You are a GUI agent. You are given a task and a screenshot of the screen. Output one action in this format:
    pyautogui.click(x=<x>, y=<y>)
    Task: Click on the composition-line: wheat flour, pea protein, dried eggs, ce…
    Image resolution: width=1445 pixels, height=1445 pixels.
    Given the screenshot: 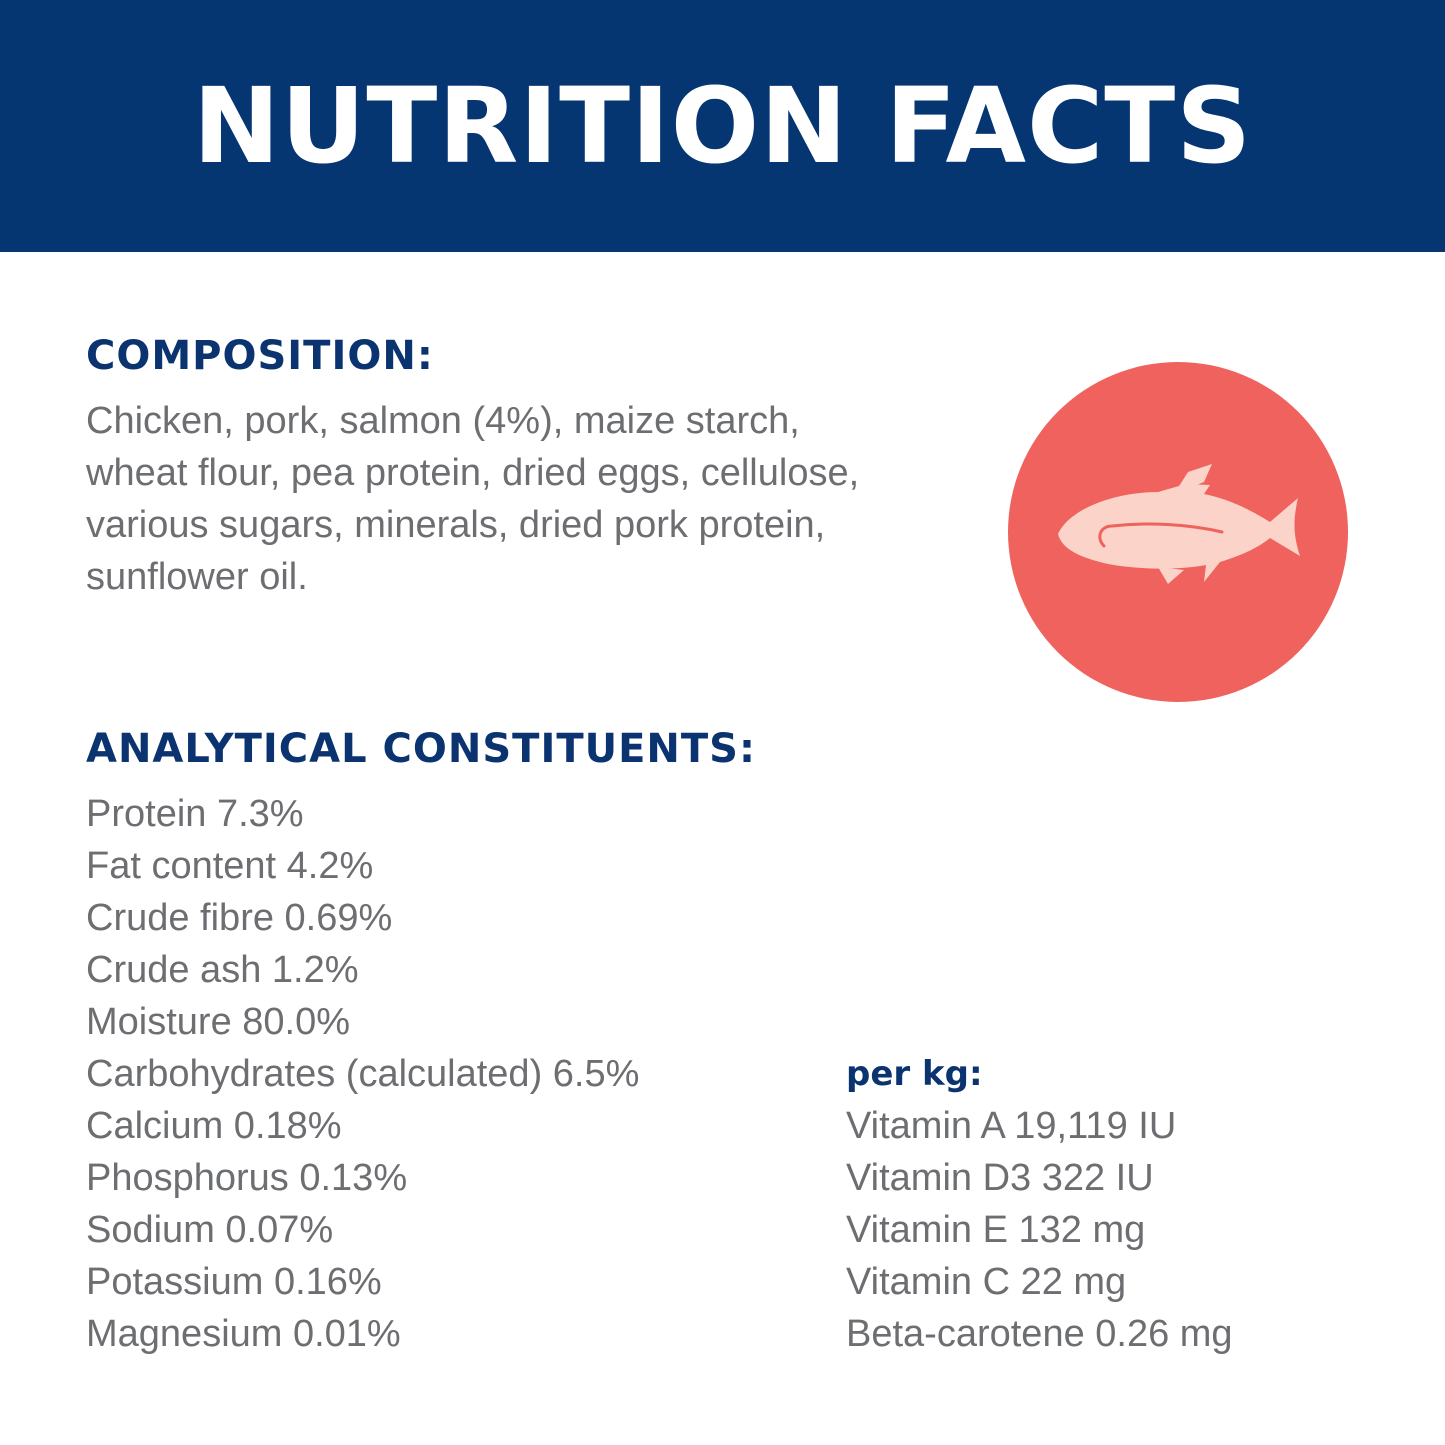 What is the action you would take?
    pyautogui.click(x=473, y=473)
    